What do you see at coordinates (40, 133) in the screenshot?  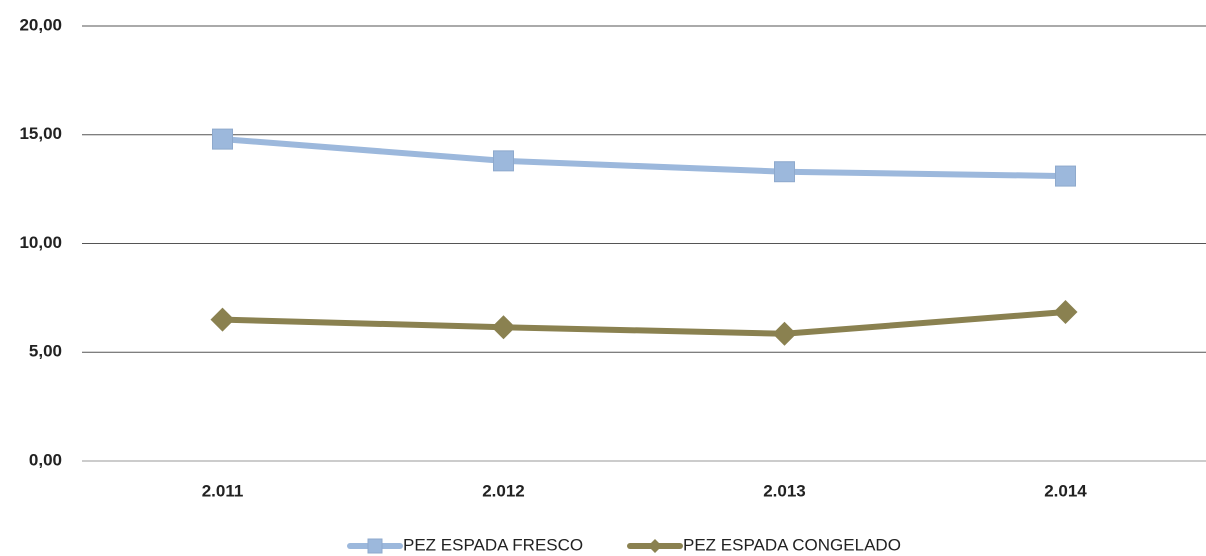 I see `y-tick-label: 15,00` at bounding box center [40, 133].